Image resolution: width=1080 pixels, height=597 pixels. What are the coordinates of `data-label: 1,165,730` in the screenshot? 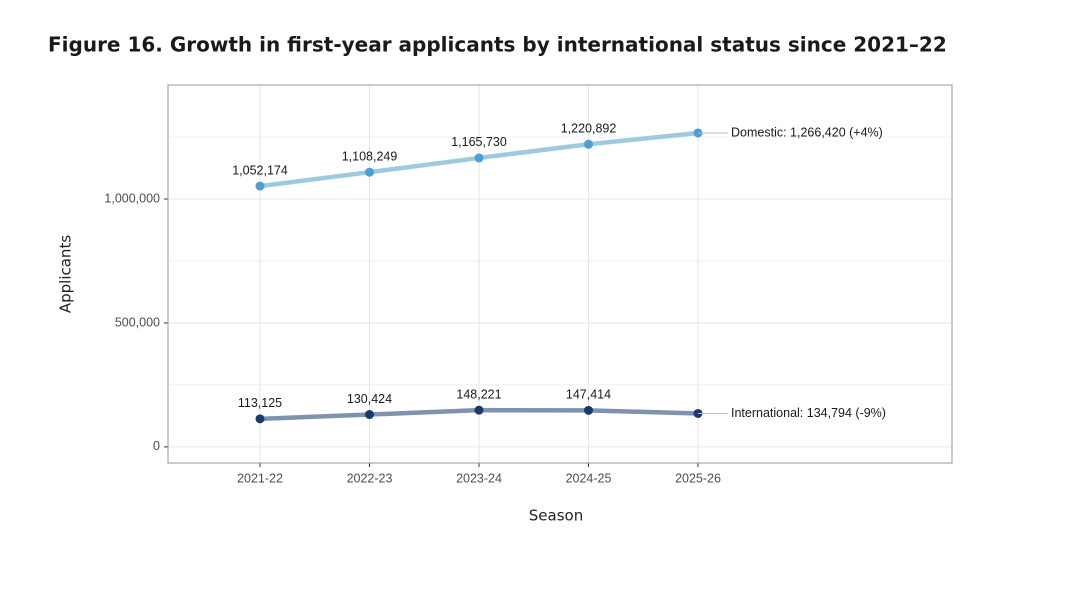 It's located at (479, 142).